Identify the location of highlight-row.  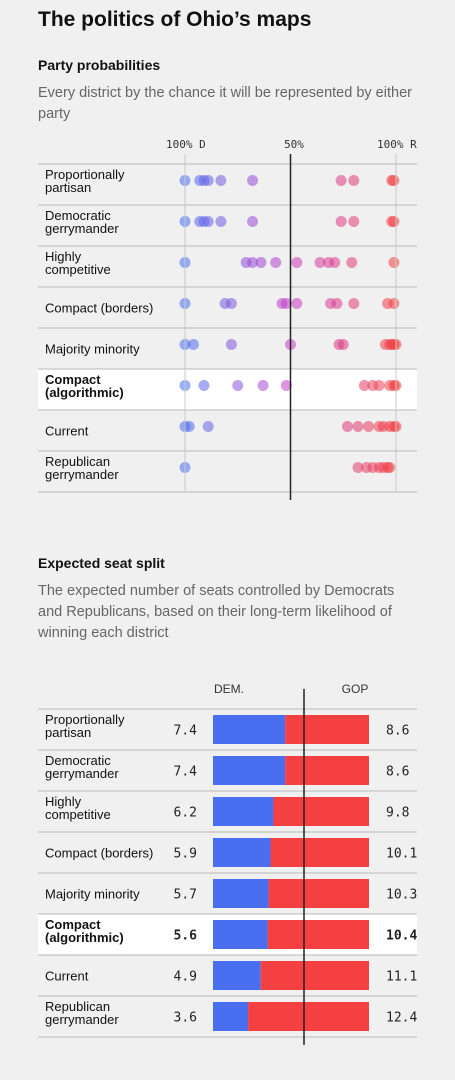
(227, 389).